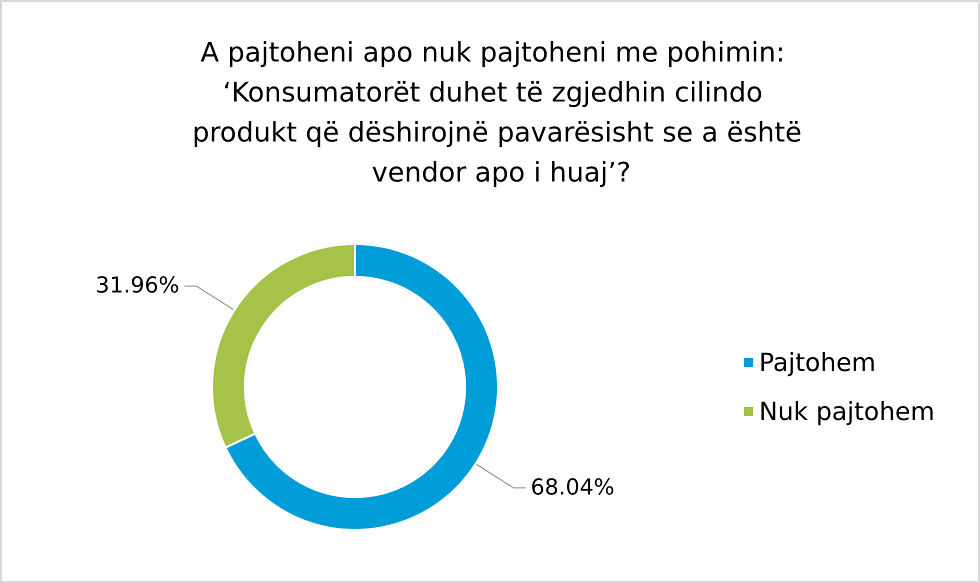 The height and width of the screenshot is (583, 980). What do you see at coordinates (847, 411) in the screenshot?
I see `legend-label: Nuk pajtohem` at bounding box center [847, 411].